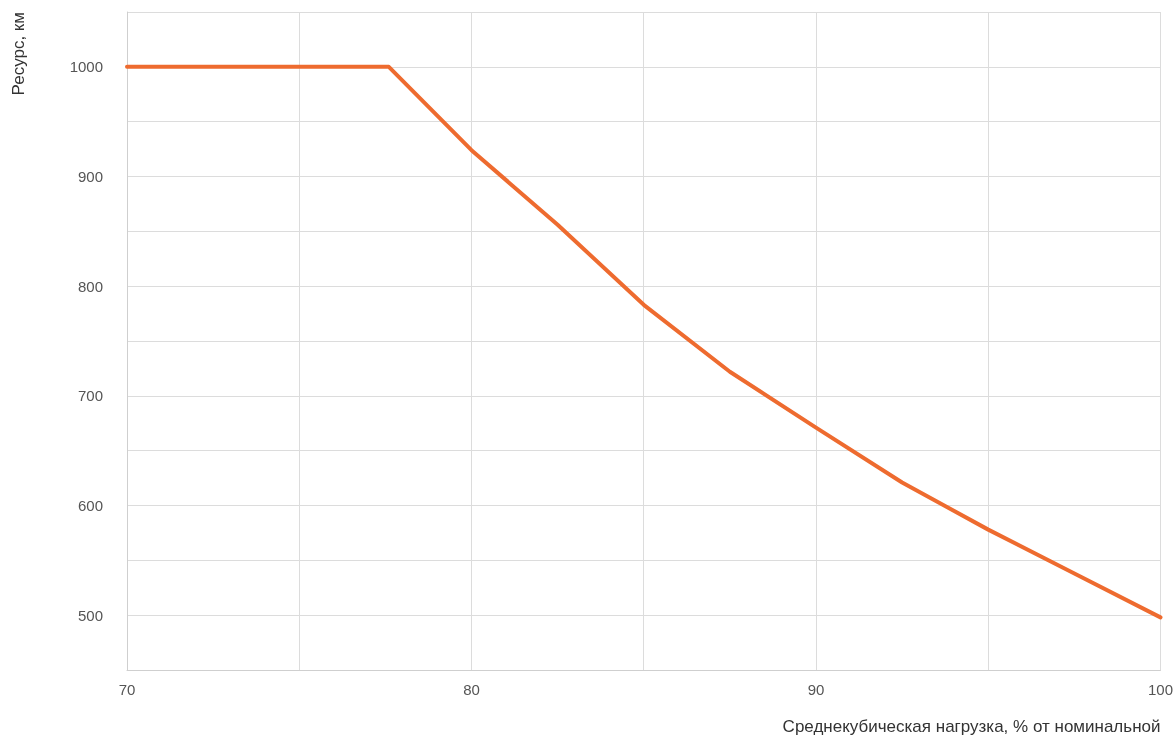 The width and height of the screenshot is (1176, 749). What do you see at coordinates (86, 67) in the screenshot?
I see `y-tick-label: 1000` at bounding box center [86, 67].